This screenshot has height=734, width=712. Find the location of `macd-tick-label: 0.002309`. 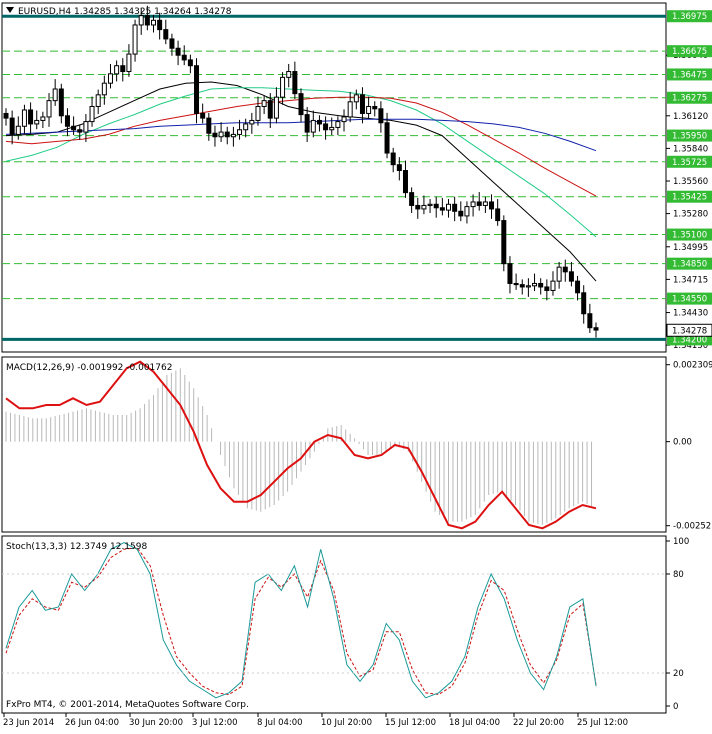

macd-tick-label: 0.002309 is located at coordinates (692, 366).